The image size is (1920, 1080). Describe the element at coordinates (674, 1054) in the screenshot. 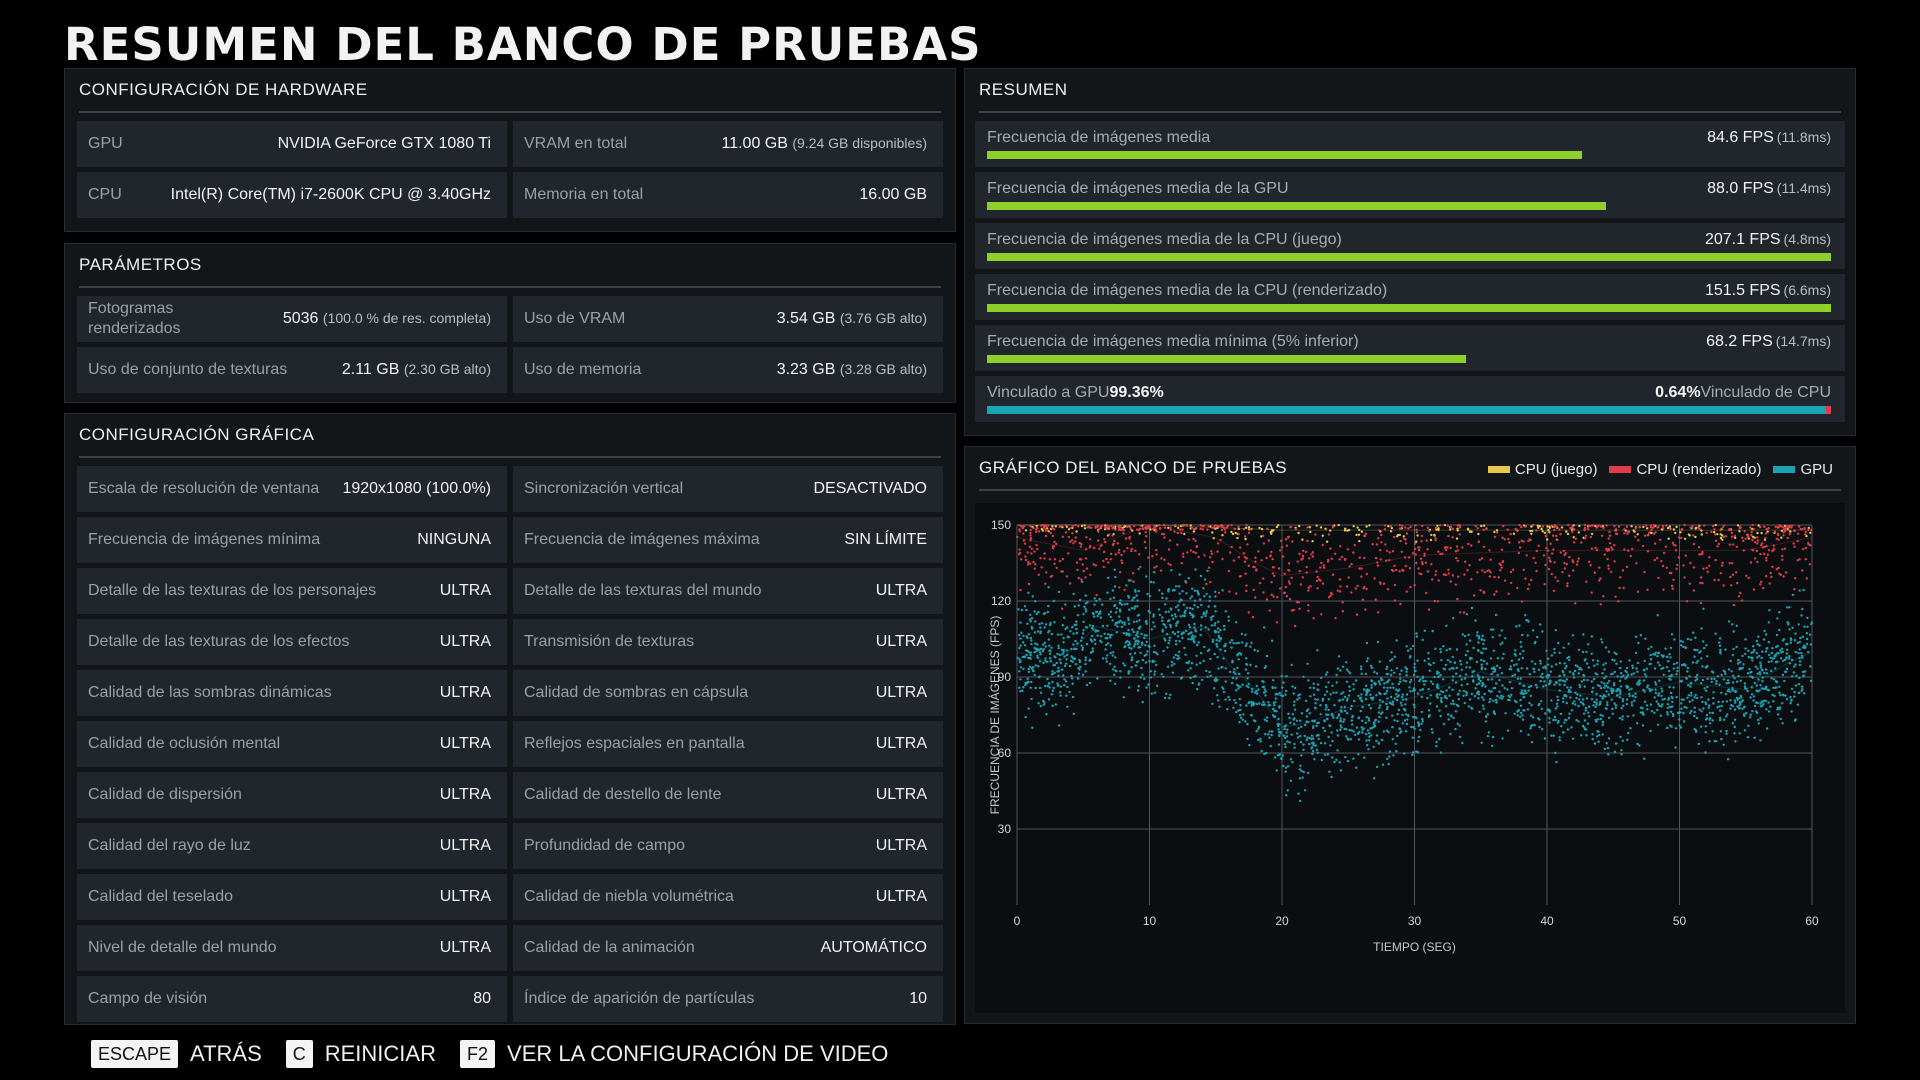

I see `footer-action: F2 VER LA CONFIGURACIÓN DE VIDEO` at that location.